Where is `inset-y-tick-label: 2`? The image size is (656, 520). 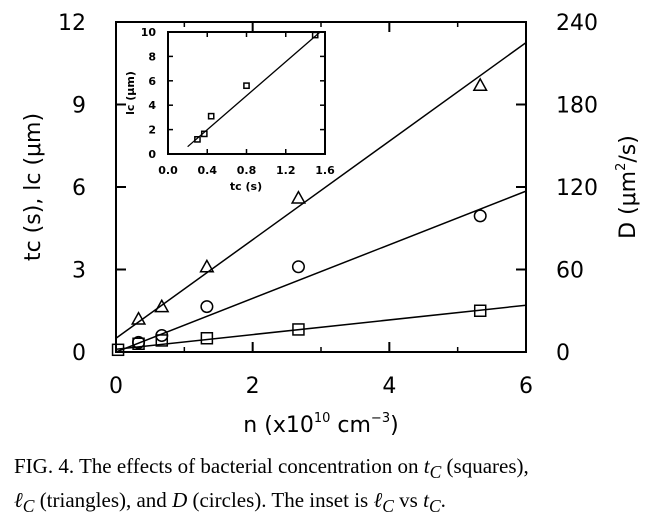
inset-y-tick-label: 2 is located at coordinates (152, 130).